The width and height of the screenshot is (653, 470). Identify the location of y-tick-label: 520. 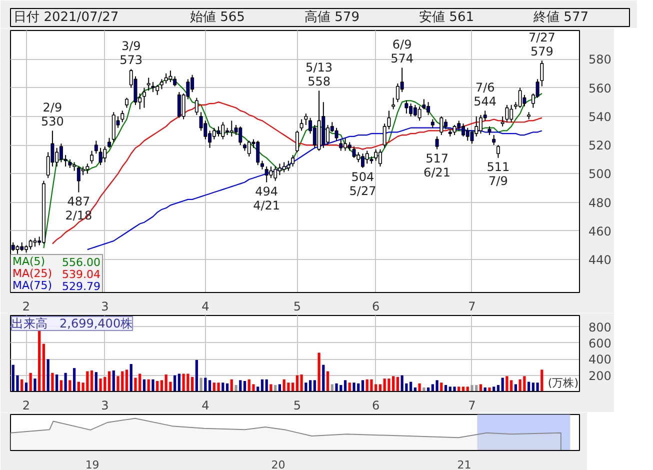
(600, 145).